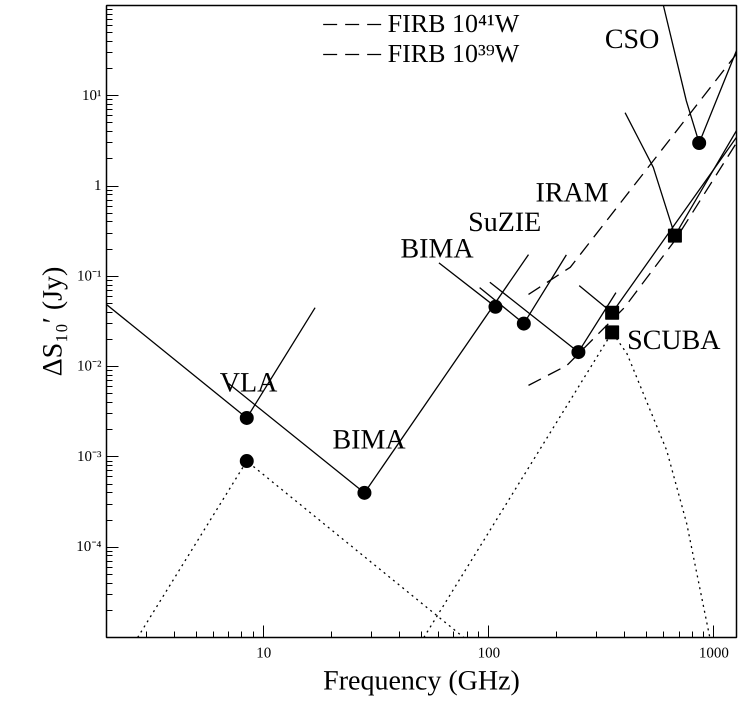  Describe the element at coordinates (89, 366) in the screenshot. I see `y-tick-label: 10⁻²` at that location.